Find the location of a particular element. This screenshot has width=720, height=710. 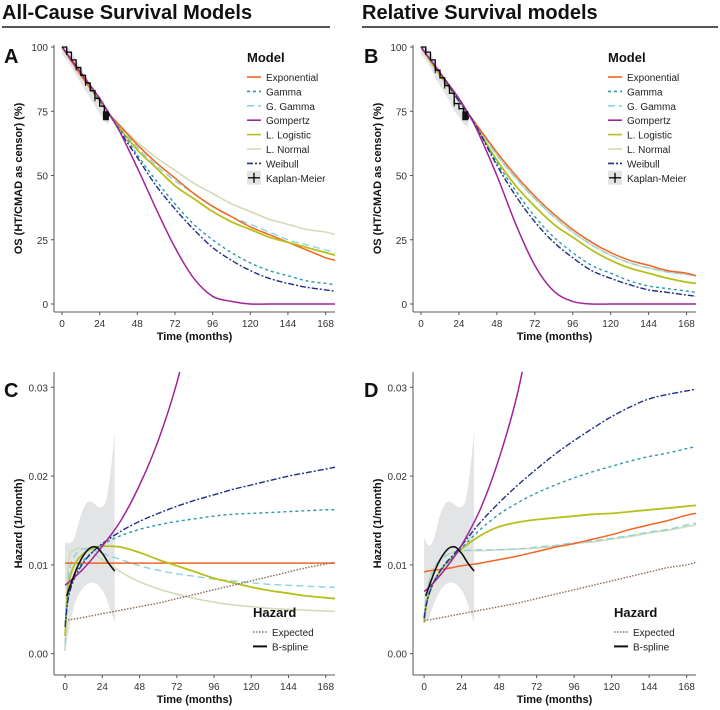

section-title-all-cause: All-Cause Survival Models is located at coordinates (127, 13).